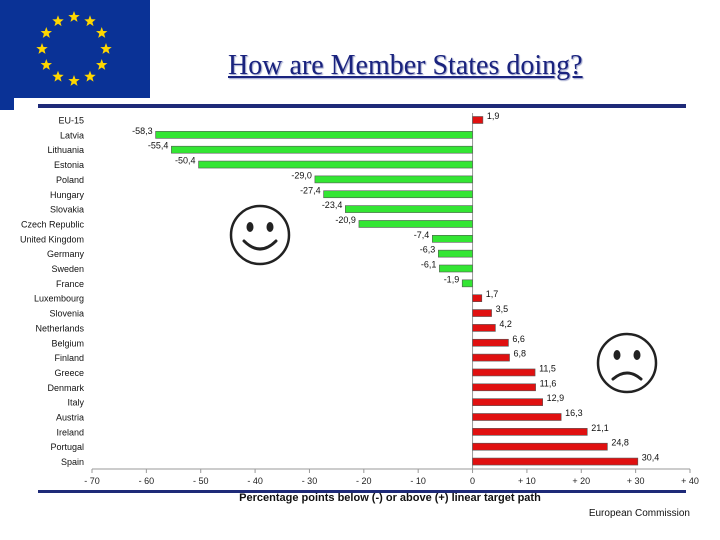 The width and height of the screenshot is (720, 540). Describe the element at coordinates (428, 250) in the screenshot. I see `data-label: -6,3` at that location.